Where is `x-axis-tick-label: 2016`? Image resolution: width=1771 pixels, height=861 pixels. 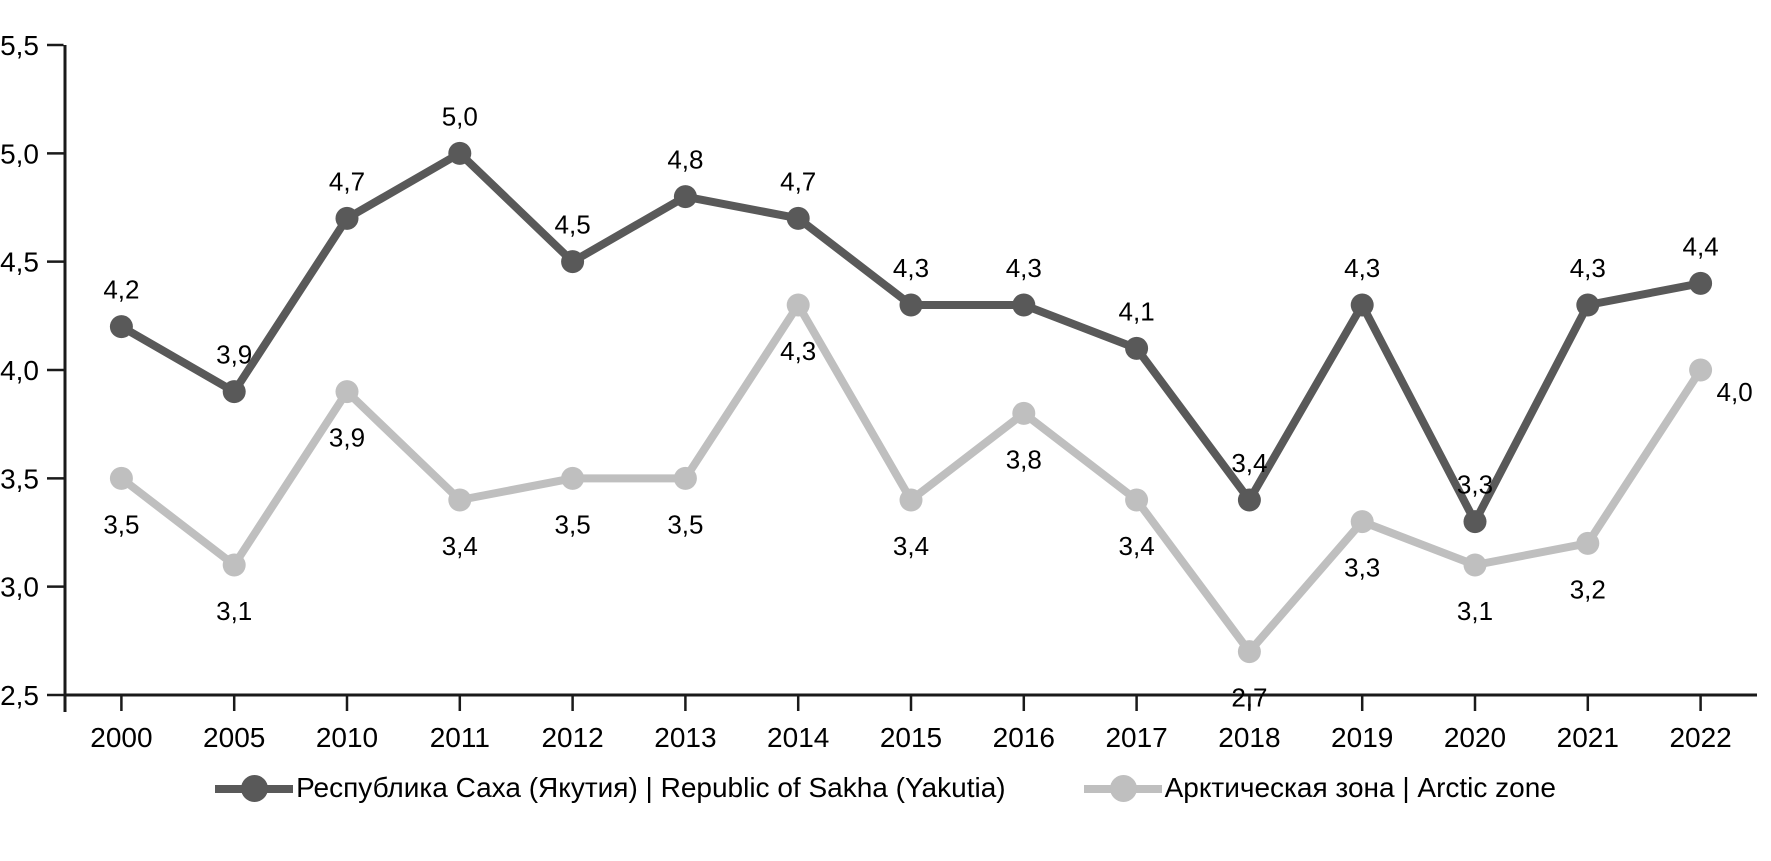
x-axis-tick-label: 2016 is located at coordinates (1024, 737).